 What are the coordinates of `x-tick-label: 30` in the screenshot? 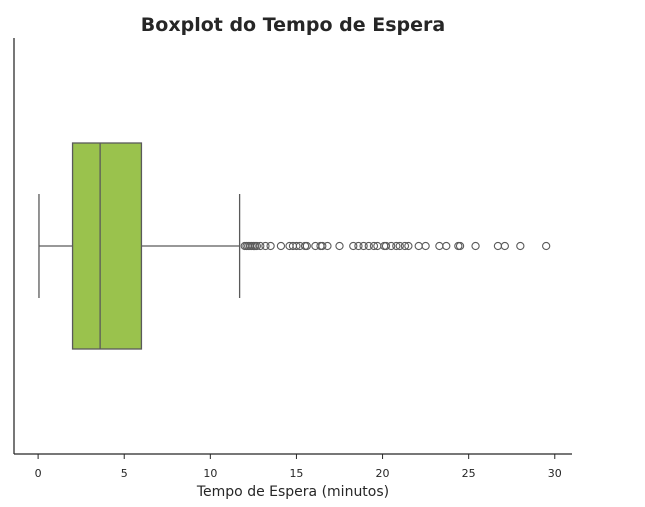 It's located at (555, 473).